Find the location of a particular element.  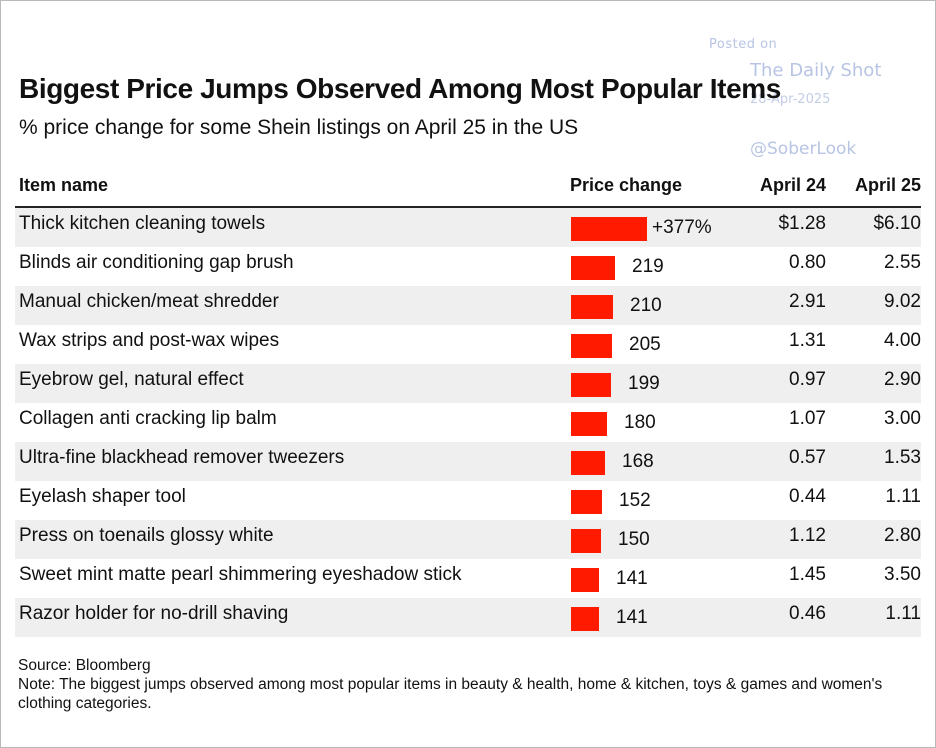

watermark-handle: @SoberLook is located at coordinates (803, 149).